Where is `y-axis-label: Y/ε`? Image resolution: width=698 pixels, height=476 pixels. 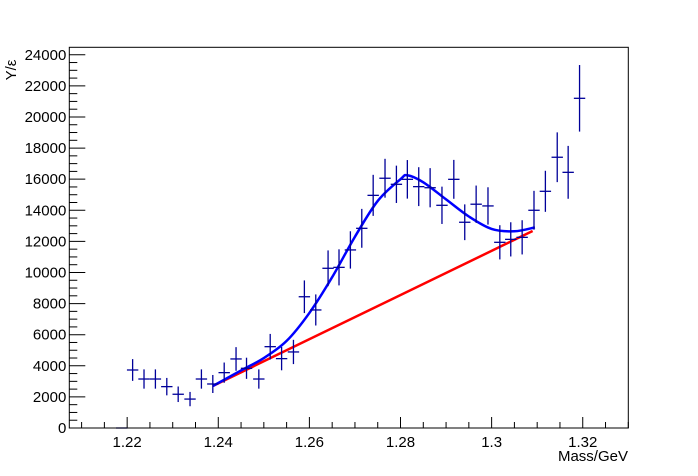
y-axis-label: Y/ε is located at coordinates (11, 69).